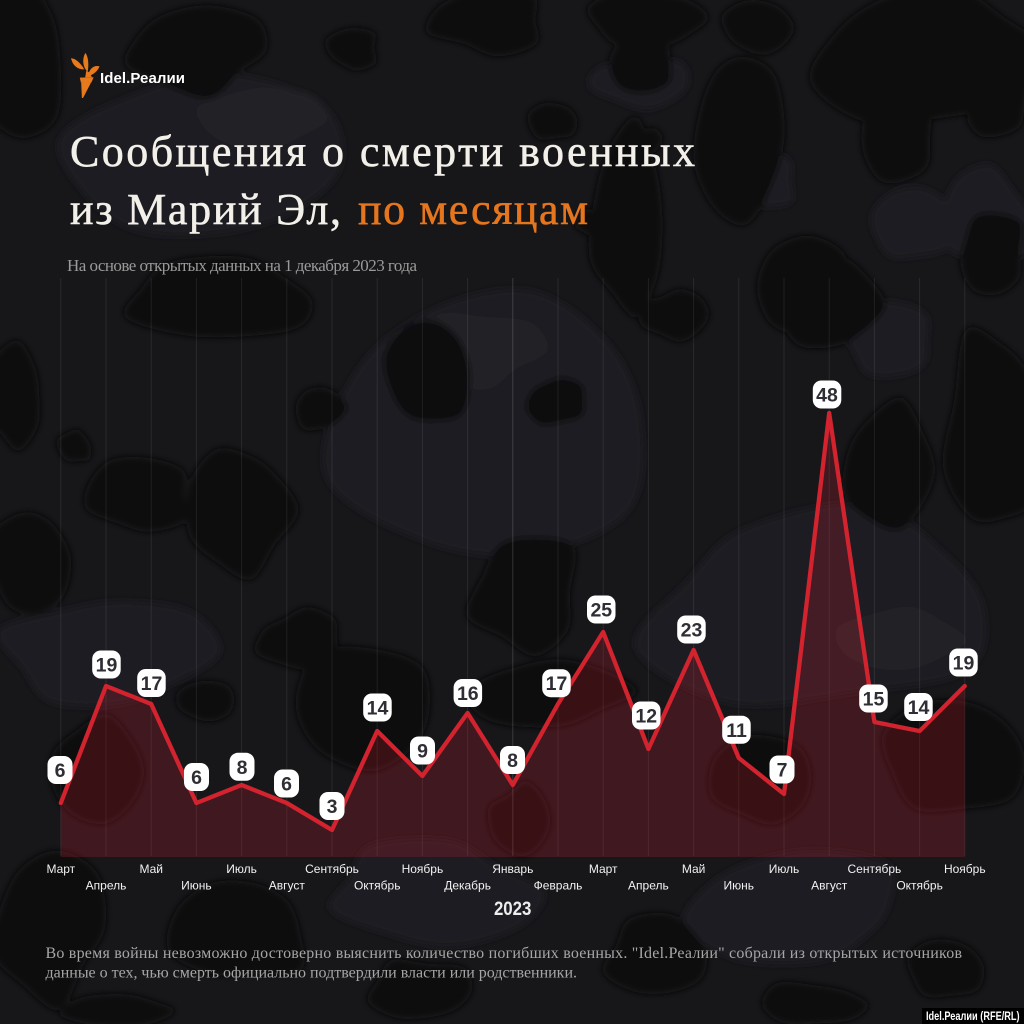 The height and width of the screenshot is (1024, 1024). What do you see at coordinates (382, 151) in the screenshot?
I see `svg-text: Сообщения о смерти военных` at bounding box center [382, 151].